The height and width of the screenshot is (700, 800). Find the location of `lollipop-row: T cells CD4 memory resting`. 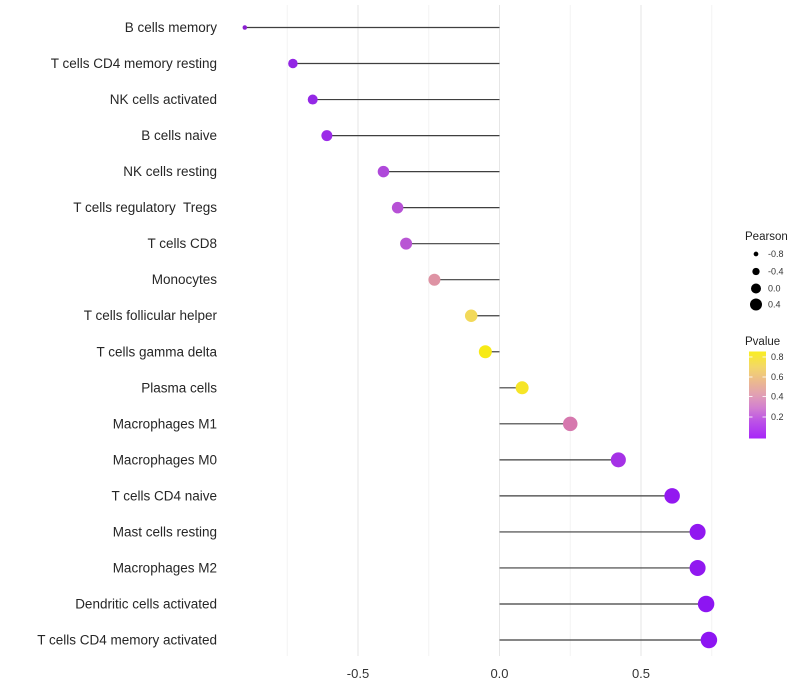

lollipop-row: T cells CD4 memory resting is located at coordinates (275, 63).